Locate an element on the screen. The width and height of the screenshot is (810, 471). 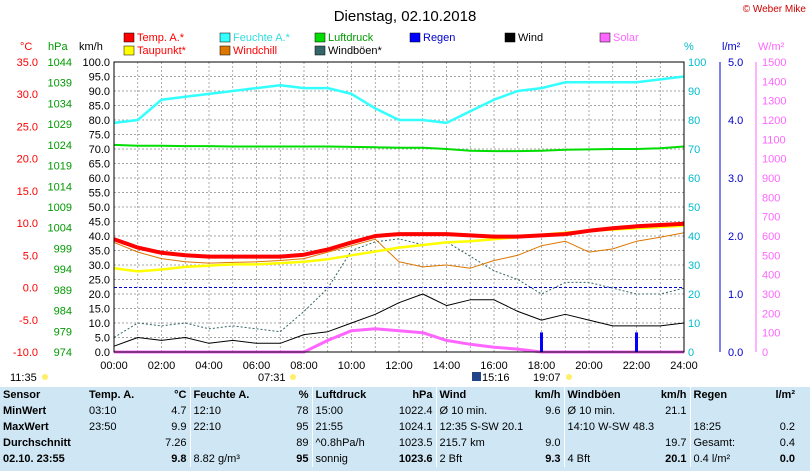
copyright-label: © Weber Mike is located at coordinates (775, 9).